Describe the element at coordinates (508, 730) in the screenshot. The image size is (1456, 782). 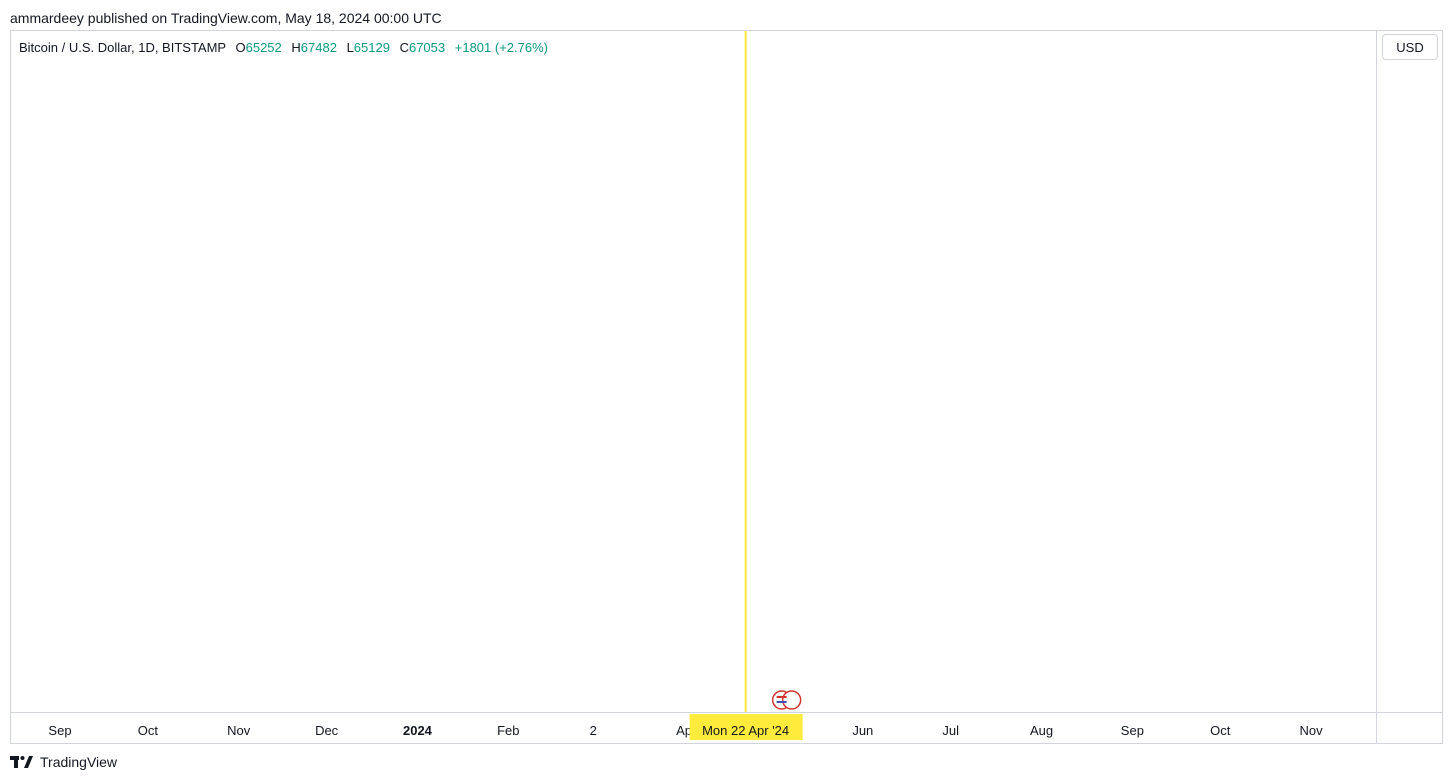
I see `x-tick-label-5: Feb` at that location.